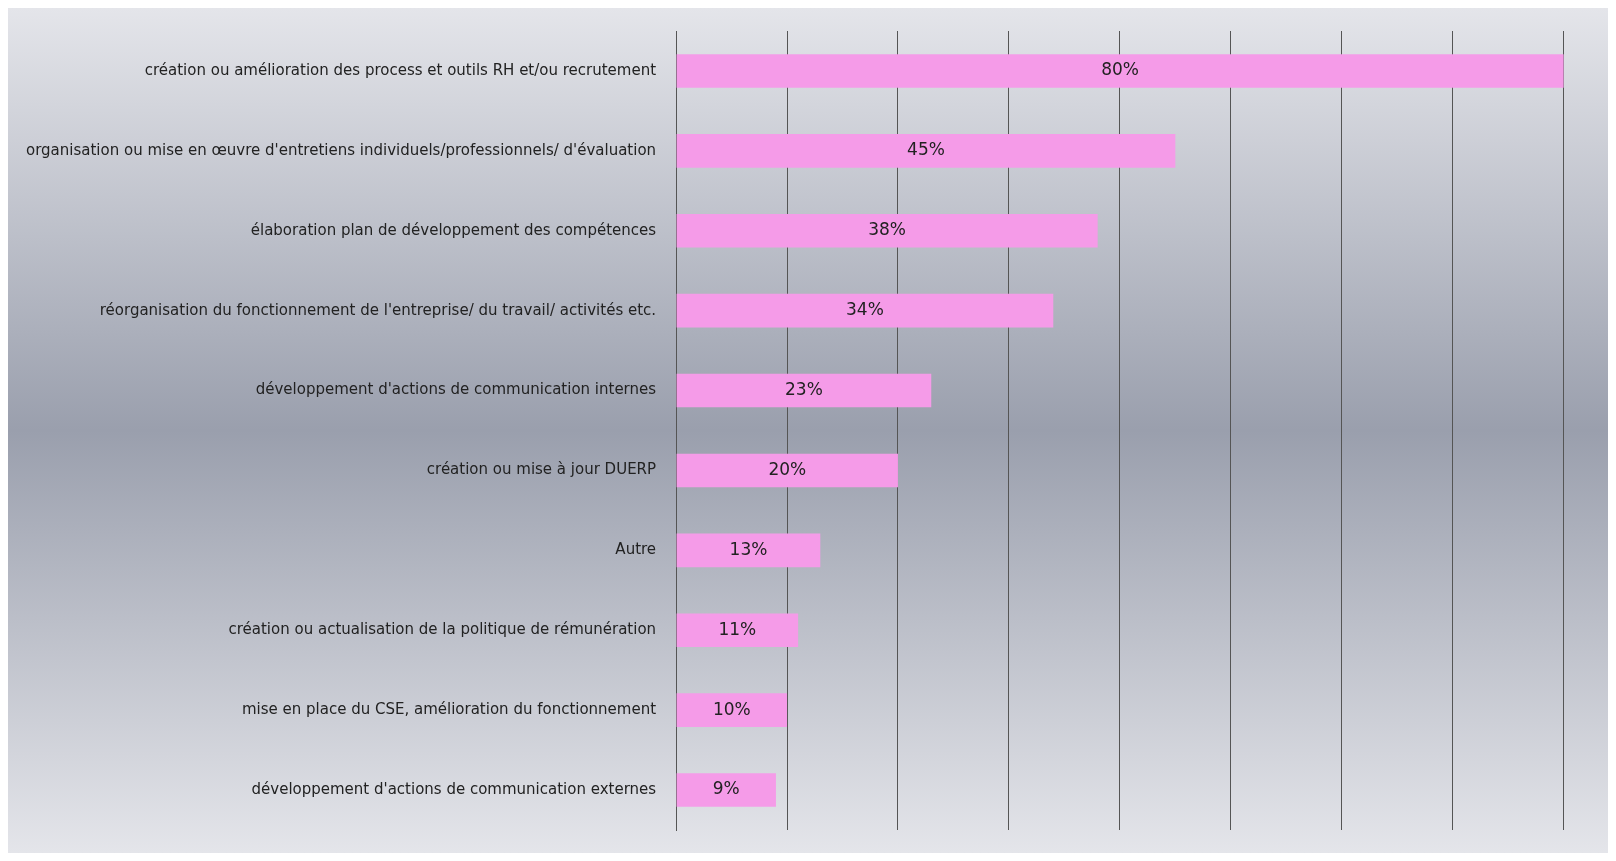 The image size is (1616, 861). What do you see at coordinates (926, 149) in the screenshot?
I see `data-label: 45%` at bounding box center [926, 149].